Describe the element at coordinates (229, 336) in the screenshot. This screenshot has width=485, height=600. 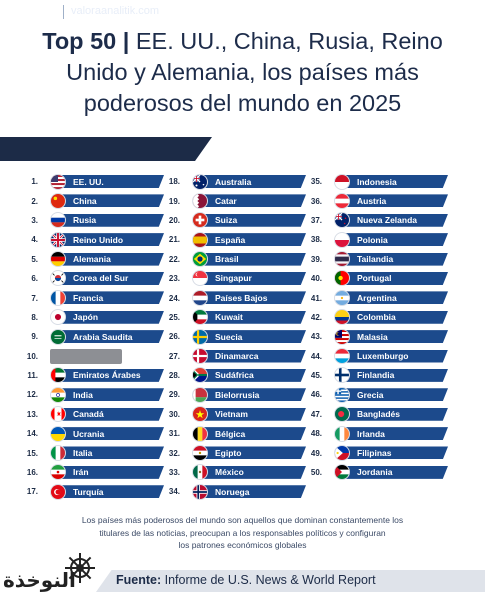
I see `country-name: Suecia` at that location.